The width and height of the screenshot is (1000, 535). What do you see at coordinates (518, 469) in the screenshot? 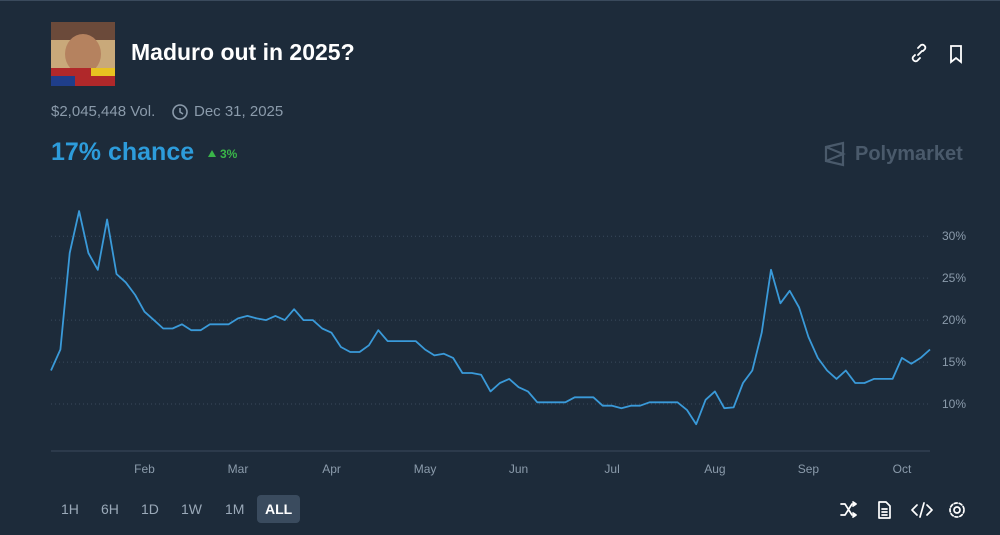
I see `x-tick-label: Jun` at bounding box center [518, 469].